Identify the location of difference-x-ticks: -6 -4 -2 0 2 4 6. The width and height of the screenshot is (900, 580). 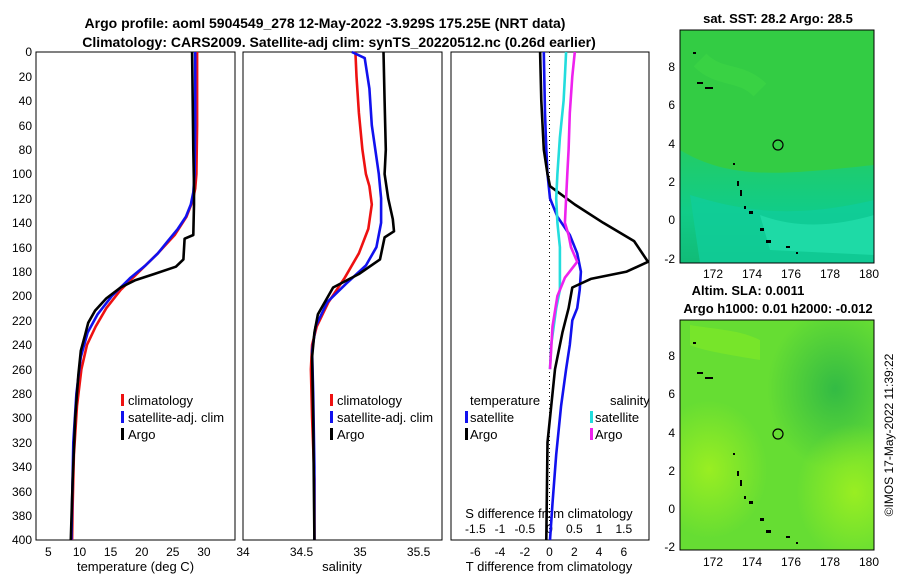
(548, 552).